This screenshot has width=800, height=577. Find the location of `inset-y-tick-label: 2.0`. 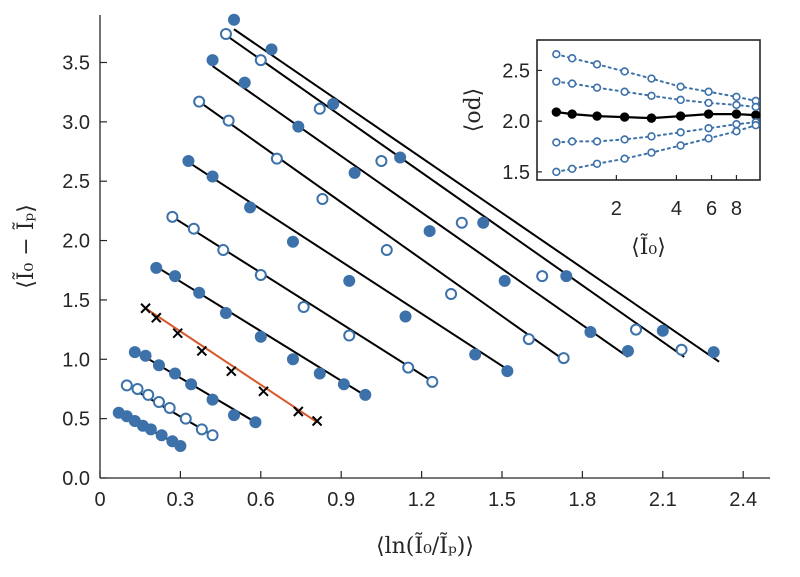

inset-y-tick-label: 2.0 is located at coordinates (516, 122).